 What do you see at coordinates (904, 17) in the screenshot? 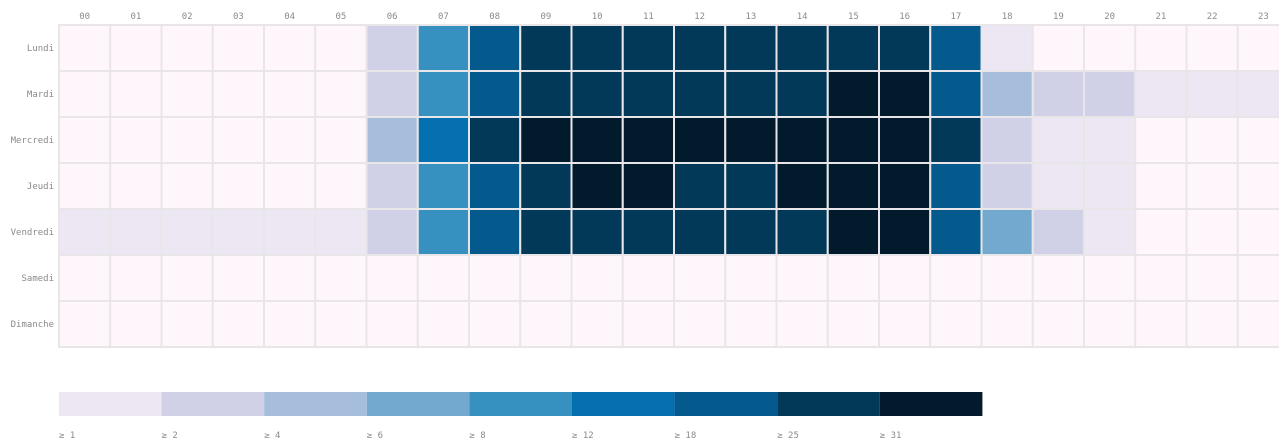
I see `hour-label: 16` at bounding box center [904, 17].